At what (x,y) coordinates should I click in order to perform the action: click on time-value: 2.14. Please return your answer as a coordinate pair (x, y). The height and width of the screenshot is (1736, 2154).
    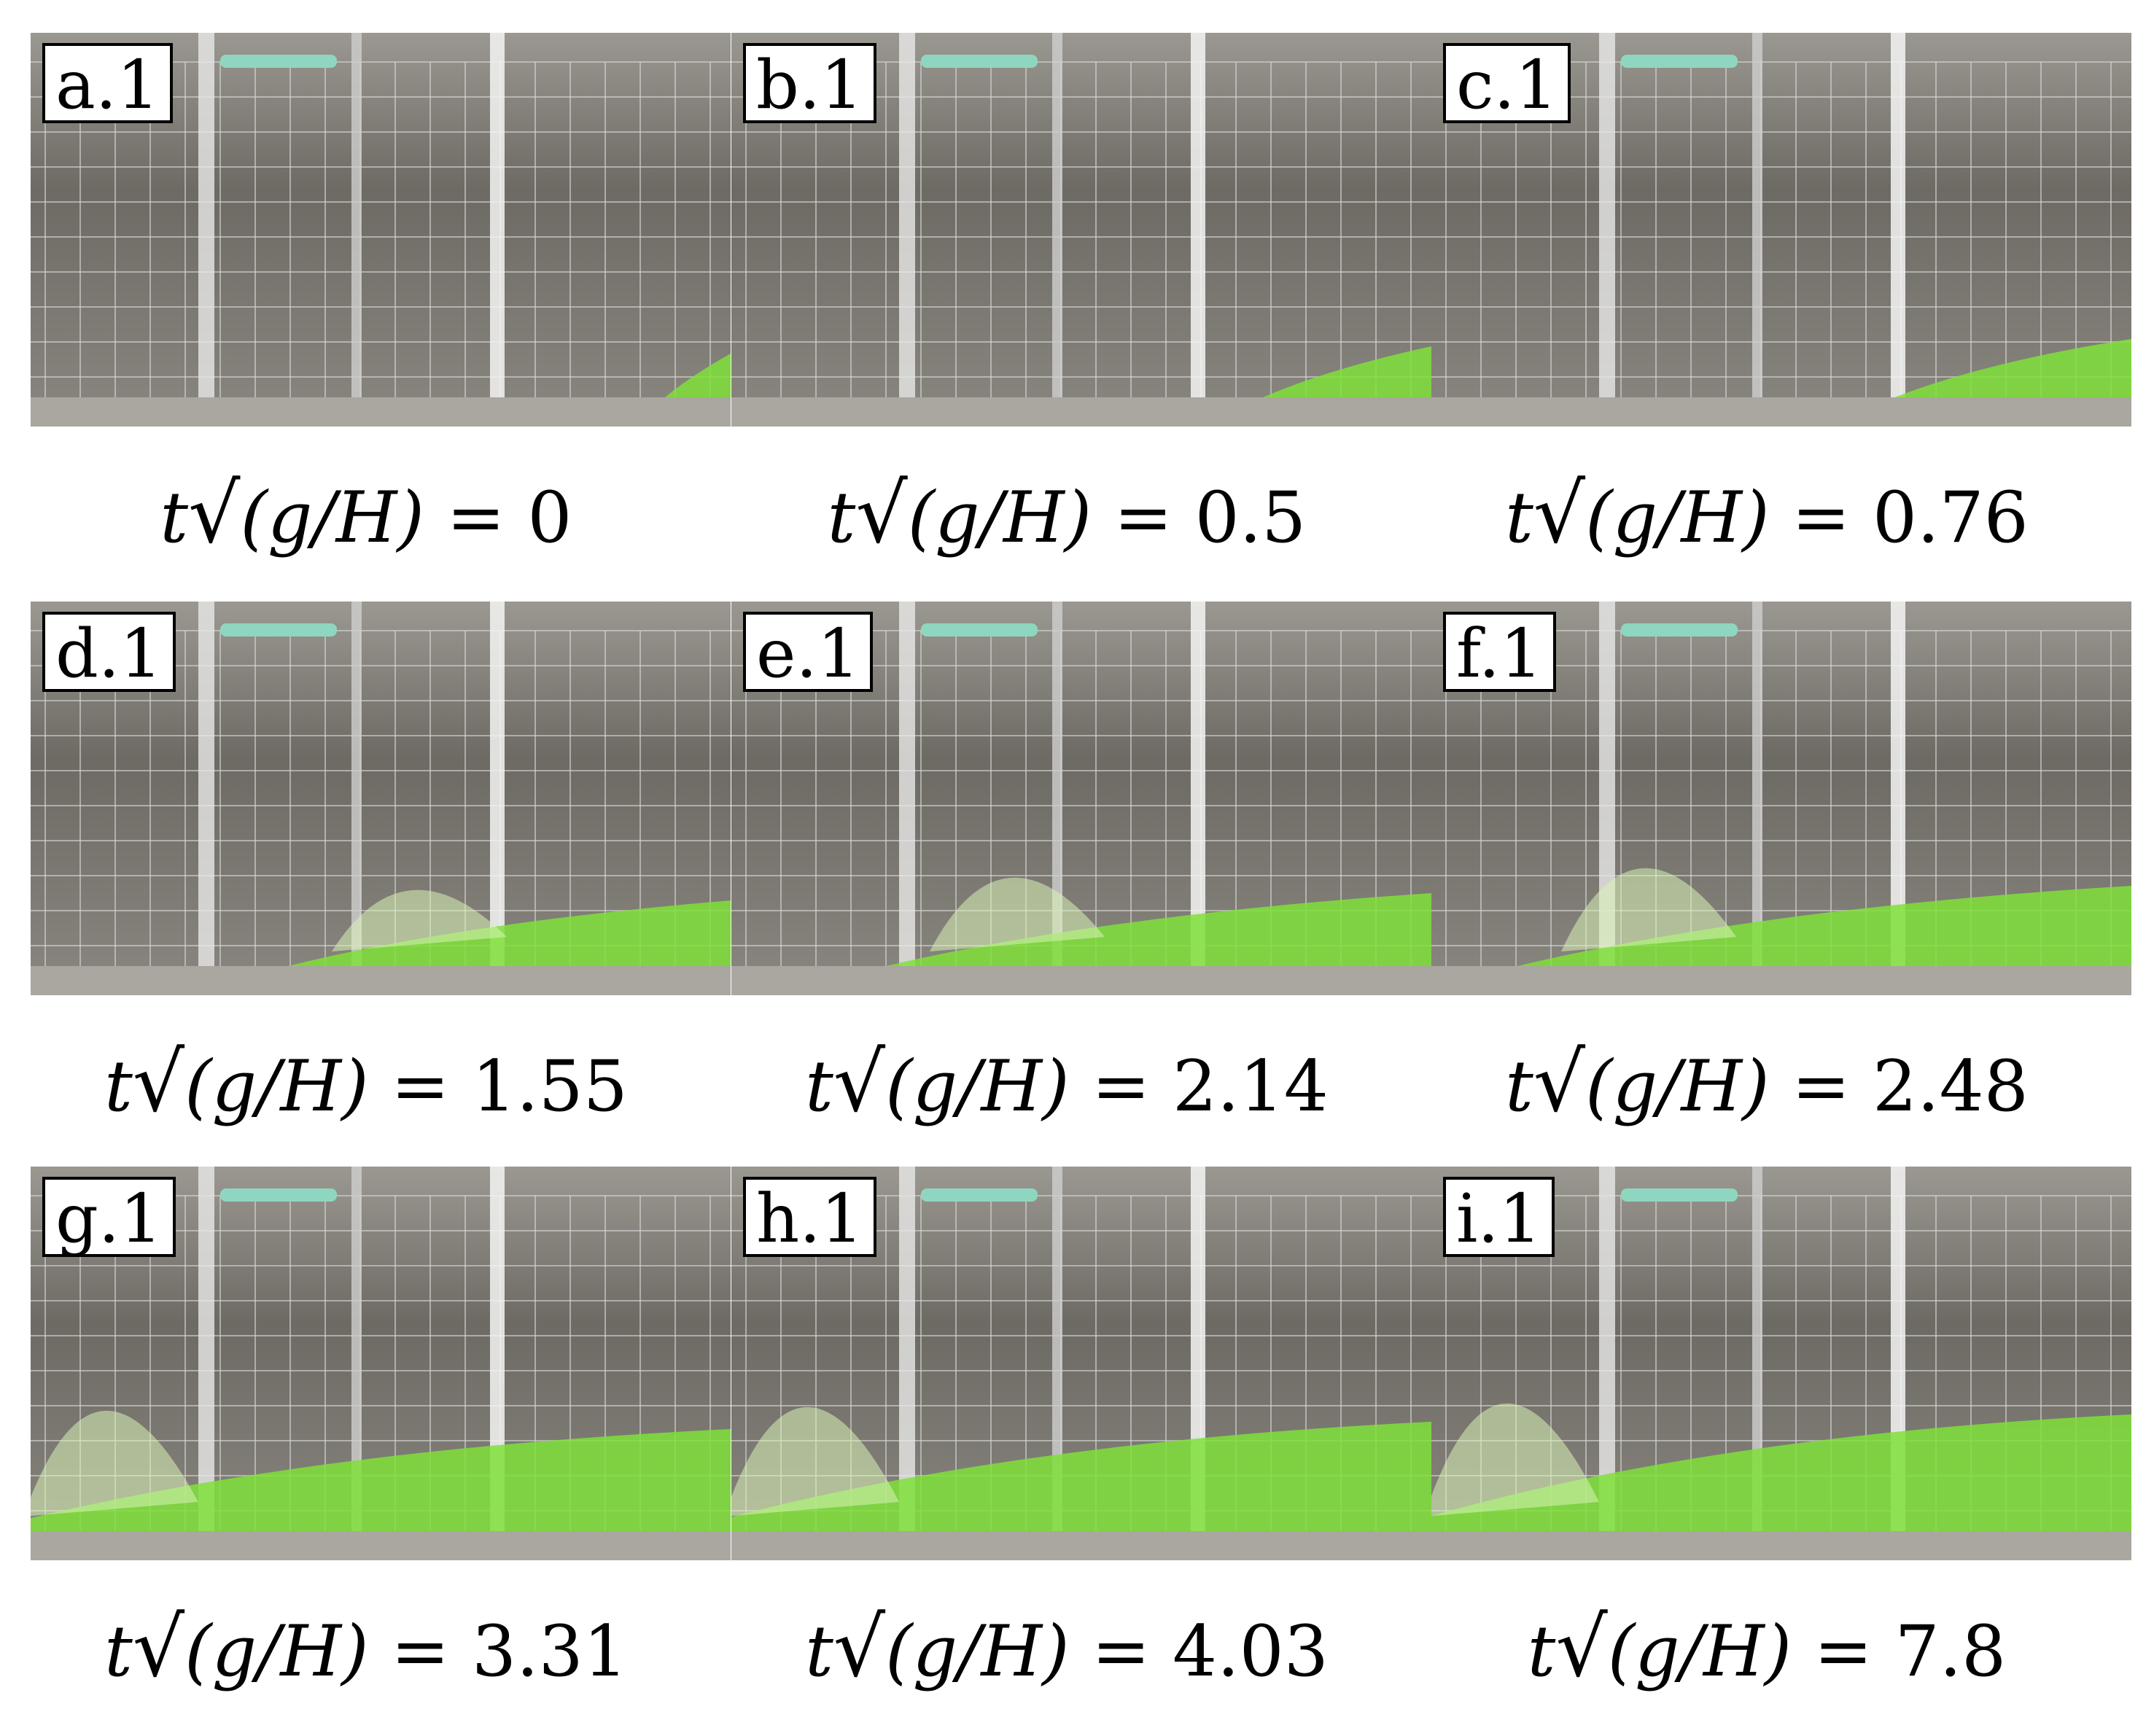
    Looking at the image, I should click on (1251, 1086).